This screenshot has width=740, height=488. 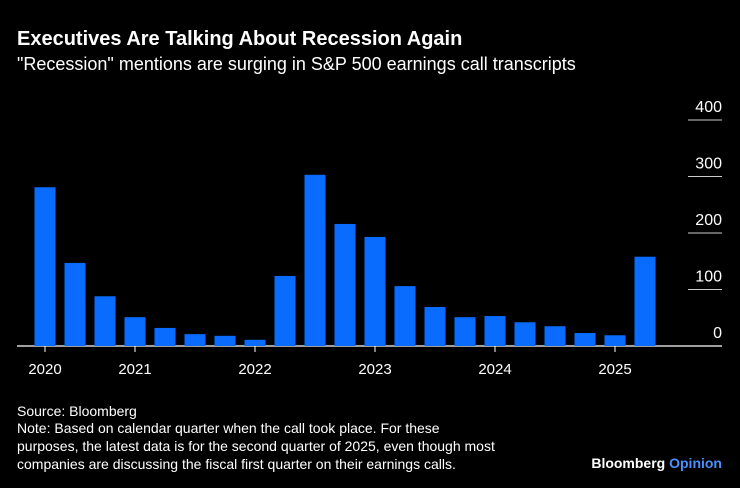 What do you see at coordinates (374, 369) in the screenshot?
I see `x-tick-label: 2023` at bounding box center [374, 369].